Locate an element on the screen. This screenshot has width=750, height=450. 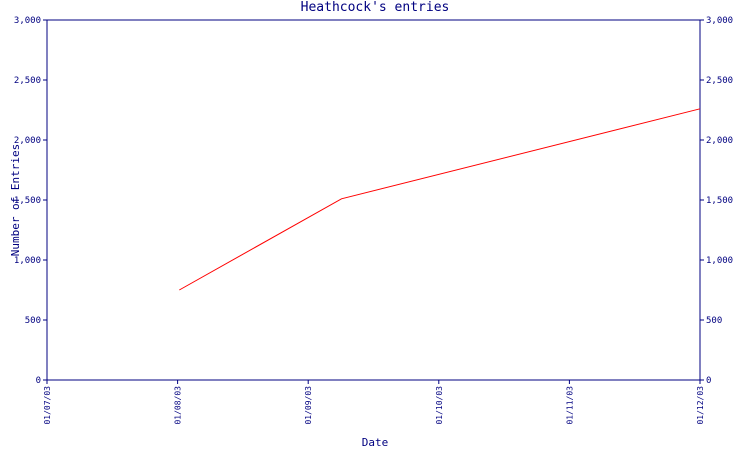
y-tick-label-left: 0 is located at coordinates (38, 381).